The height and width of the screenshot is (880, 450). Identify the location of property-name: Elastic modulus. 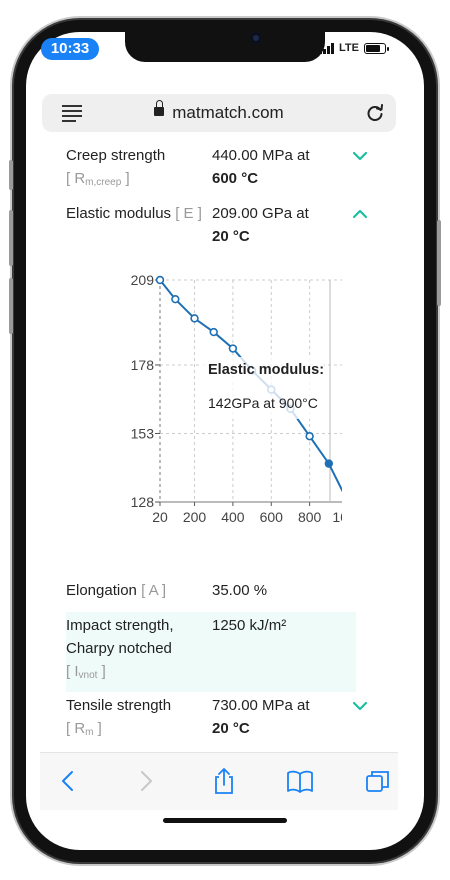
(119, 213).